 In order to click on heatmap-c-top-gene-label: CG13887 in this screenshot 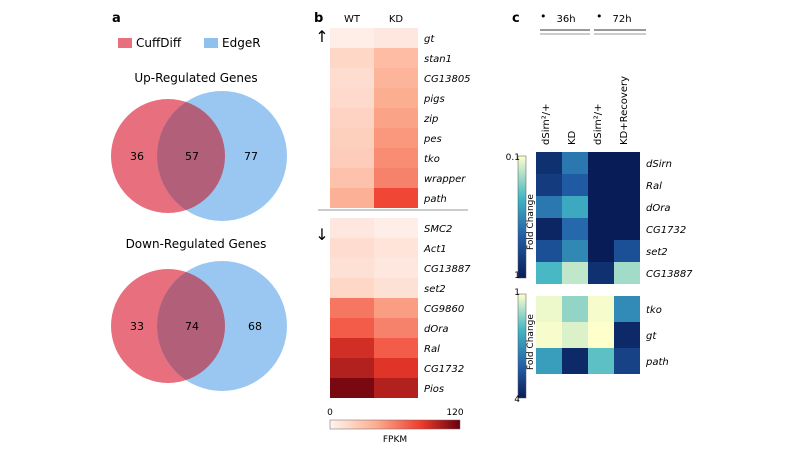, I will do `click(669, 274)`.